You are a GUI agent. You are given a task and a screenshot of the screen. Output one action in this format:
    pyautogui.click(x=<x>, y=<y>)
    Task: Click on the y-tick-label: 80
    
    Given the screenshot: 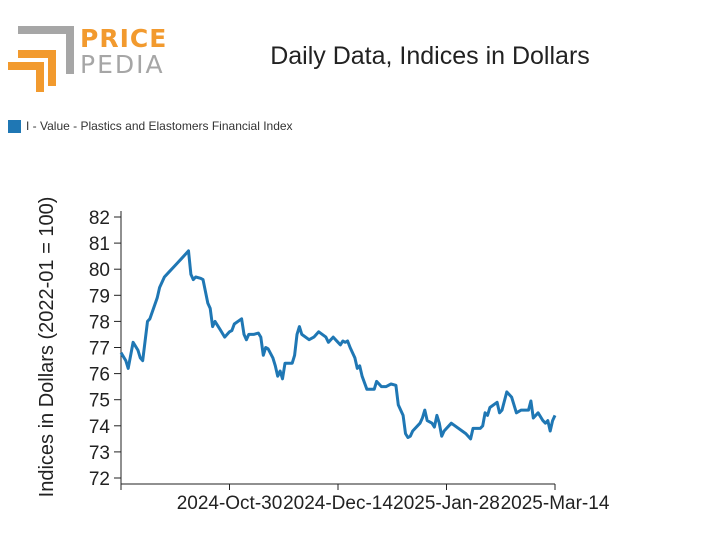 What is the action you would take?
    pyautogui.click(x=99, y=270)
    